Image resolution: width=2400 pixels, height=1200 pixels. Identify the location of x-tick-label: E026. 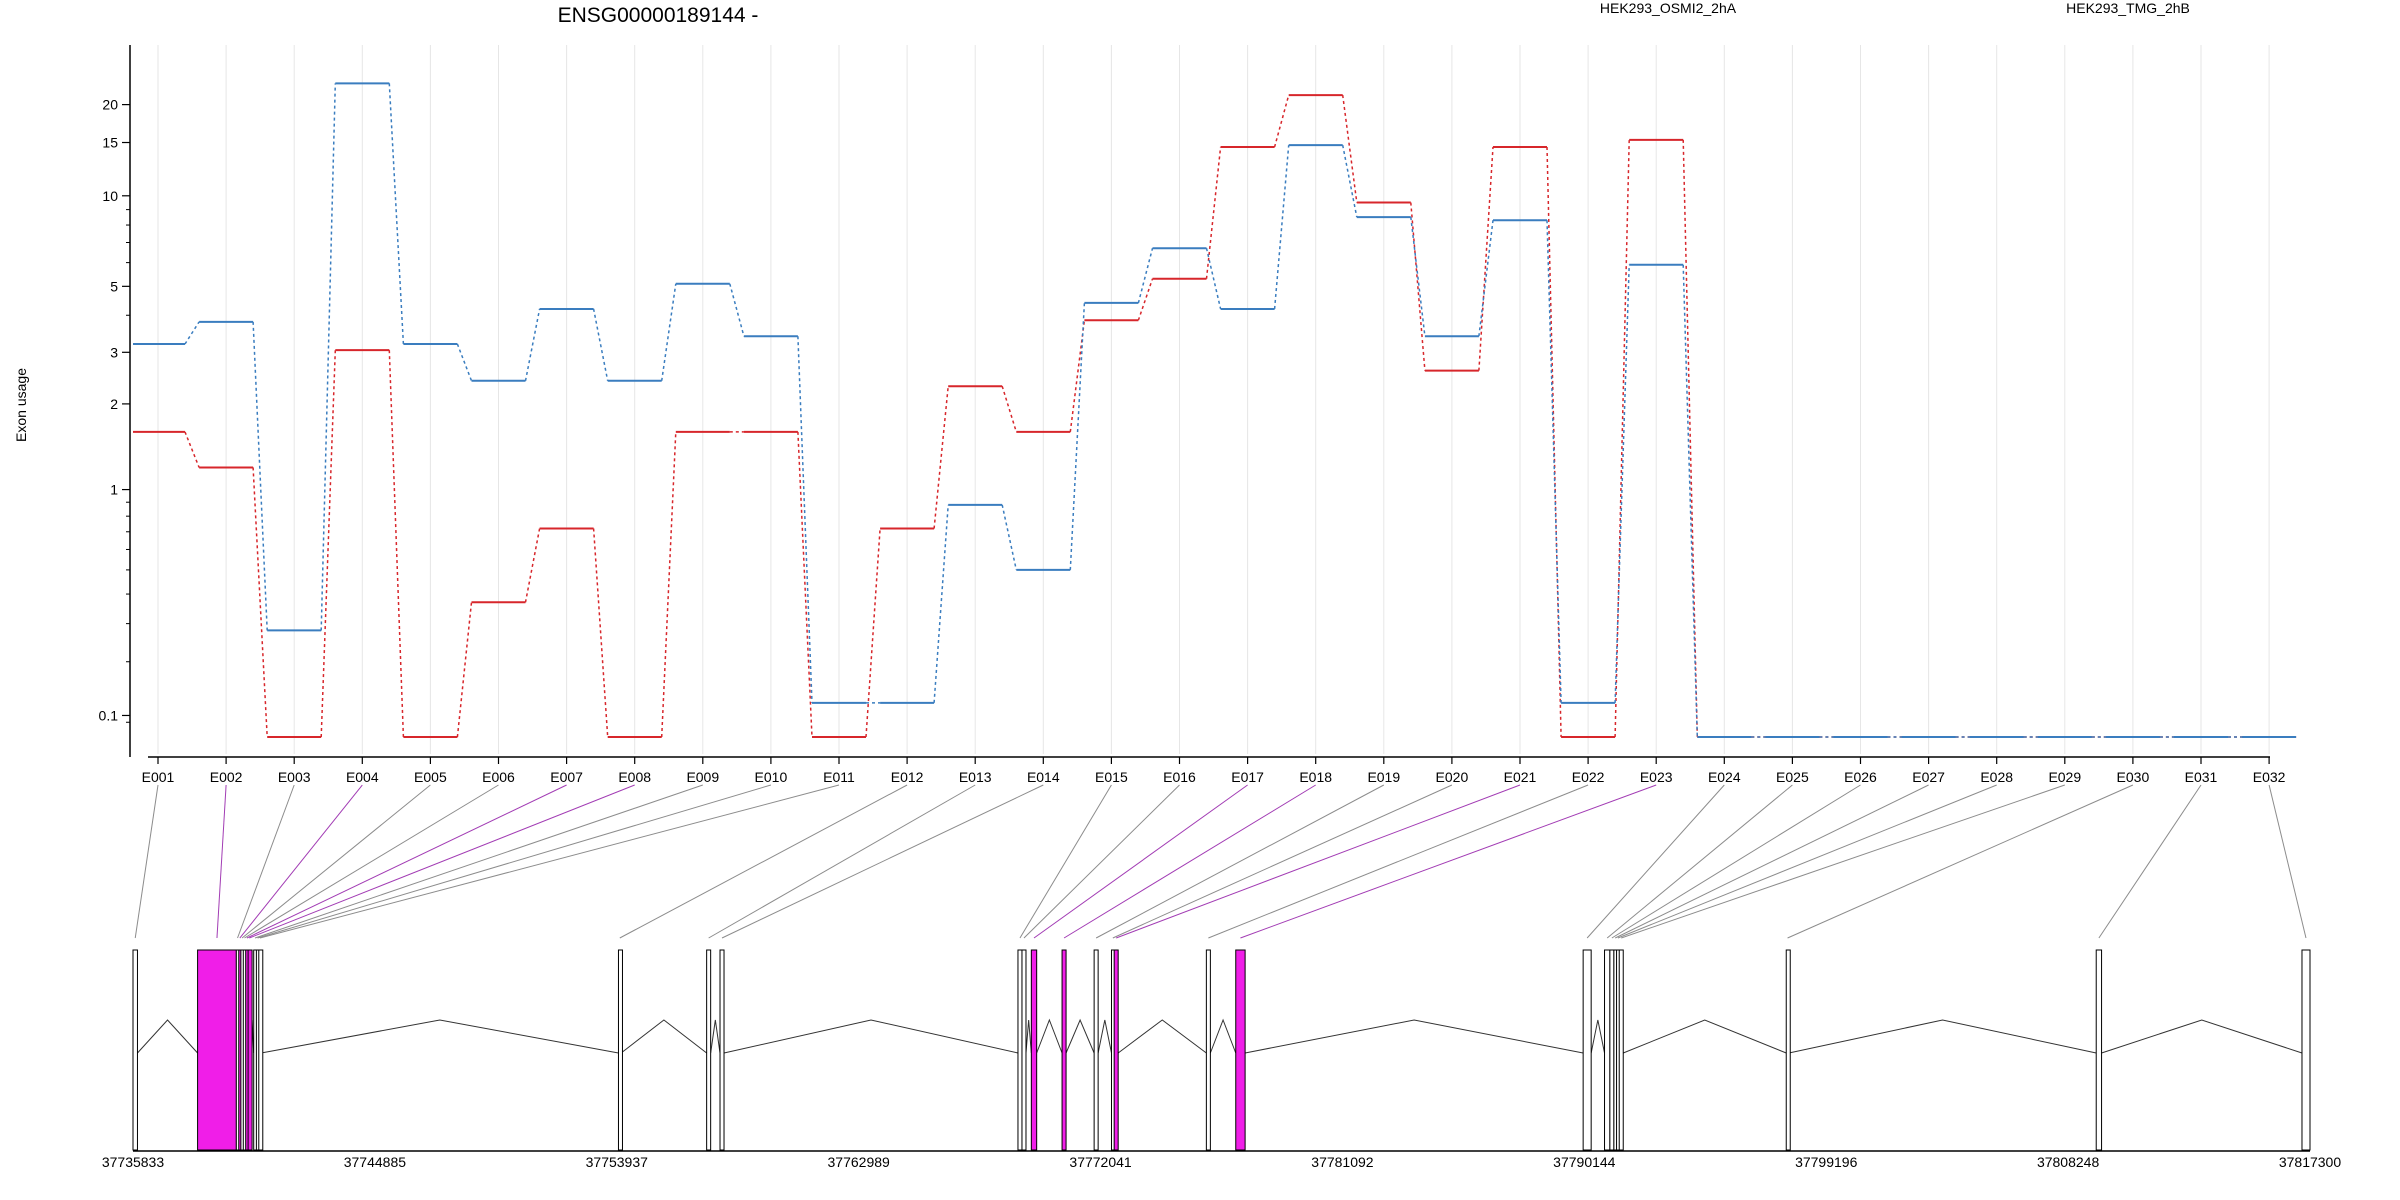
(1860, 777).